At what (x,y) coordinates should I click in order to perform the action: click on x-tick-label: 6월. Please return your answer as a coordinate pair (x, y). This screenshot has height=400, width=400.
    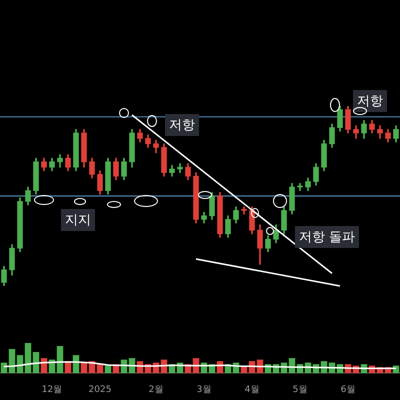
    Looking at the image, I should click on (348, 389).